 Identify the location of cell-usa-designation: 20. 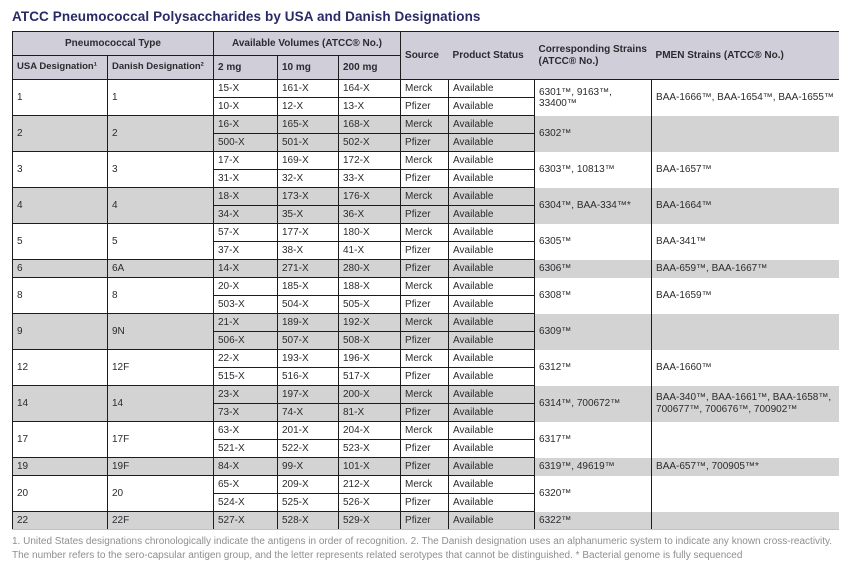
(60, 493).